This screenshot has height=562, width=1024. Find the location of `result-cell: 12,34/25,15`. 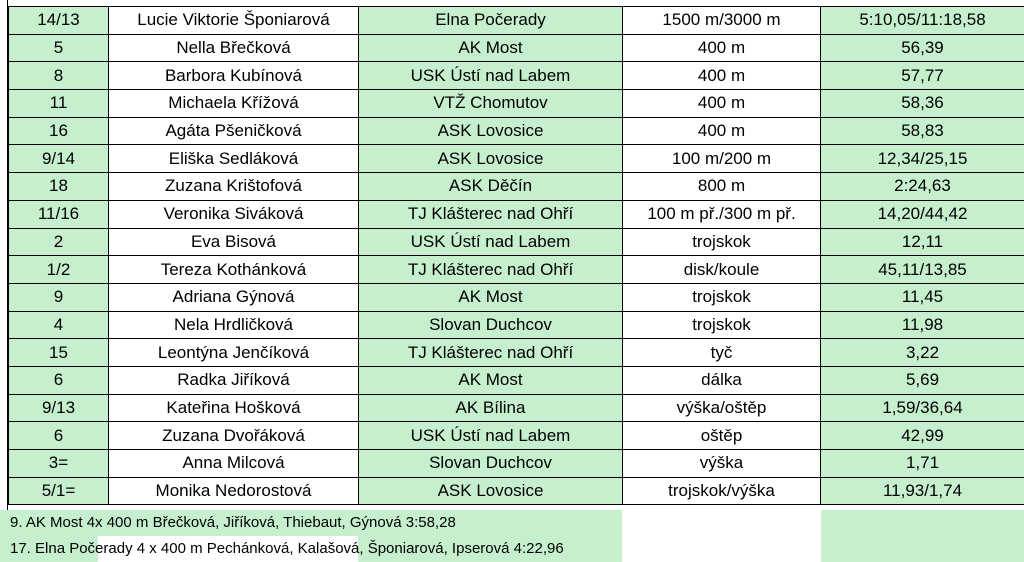

result-cell: 12,34/25,15 is located at coordinates (922, 159).